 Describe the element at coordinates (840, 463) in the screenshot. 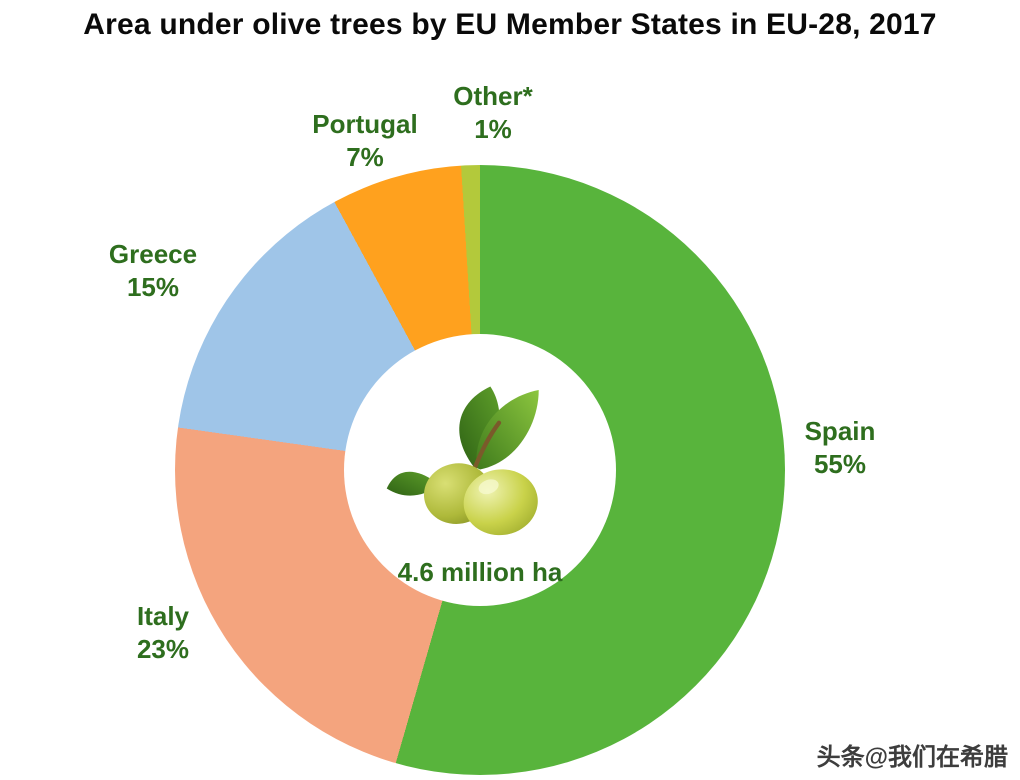

I see `label-spain-pct: 55%` at that location.